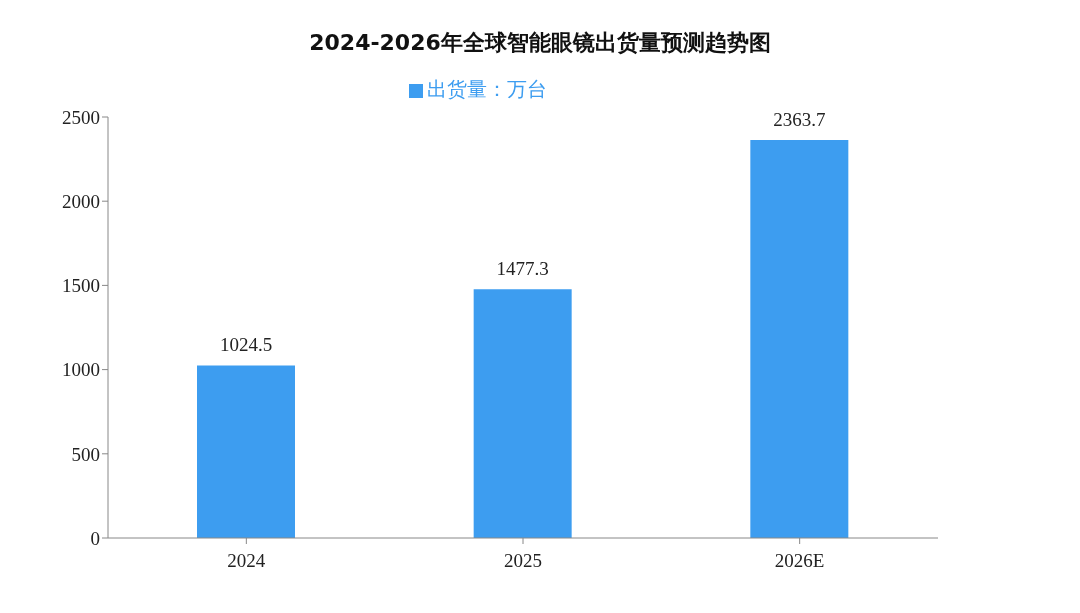 The width and height of the screenshot is (1080, 613). What do you see at coordinates (246, 345) in the screenshot?
I see `data-label: 1024.5` at bounding box center [246, 345].